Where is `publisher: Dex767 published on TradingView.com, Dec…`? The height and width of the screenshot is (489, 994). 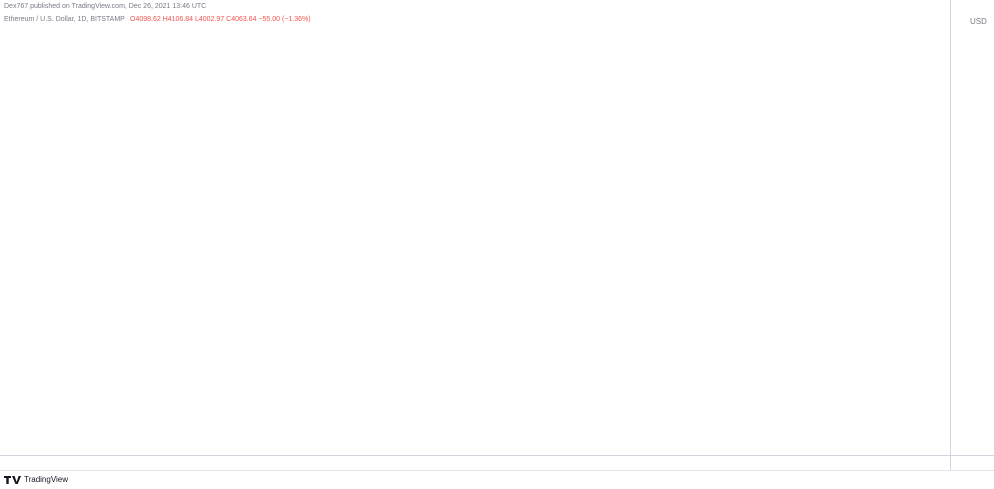
publisher: Dex767 published on TradingView.com, Dec… is located at coordinates (105, 6).